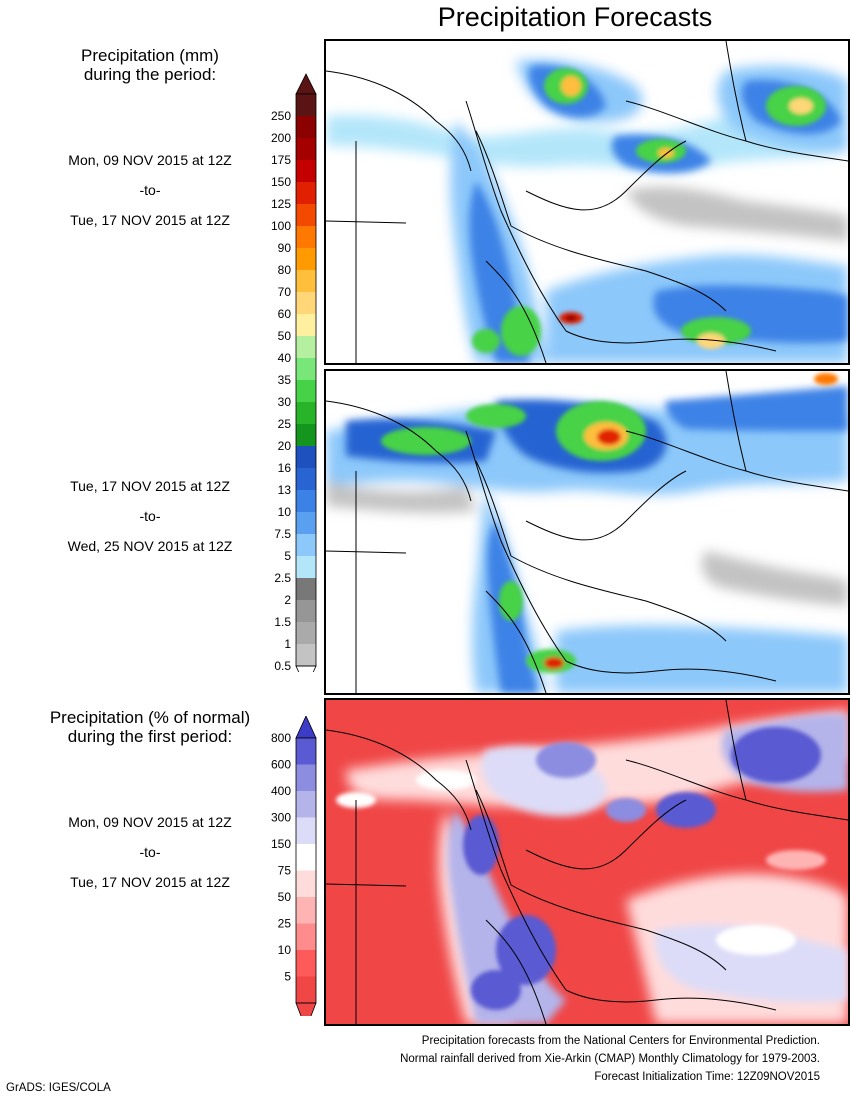 This screenshot has height=1100, width=850. What do you see at coordinates (281, 844) in the screenshot?
I see `pct-colorbar-label: 150` at bounding box center [281, 844].